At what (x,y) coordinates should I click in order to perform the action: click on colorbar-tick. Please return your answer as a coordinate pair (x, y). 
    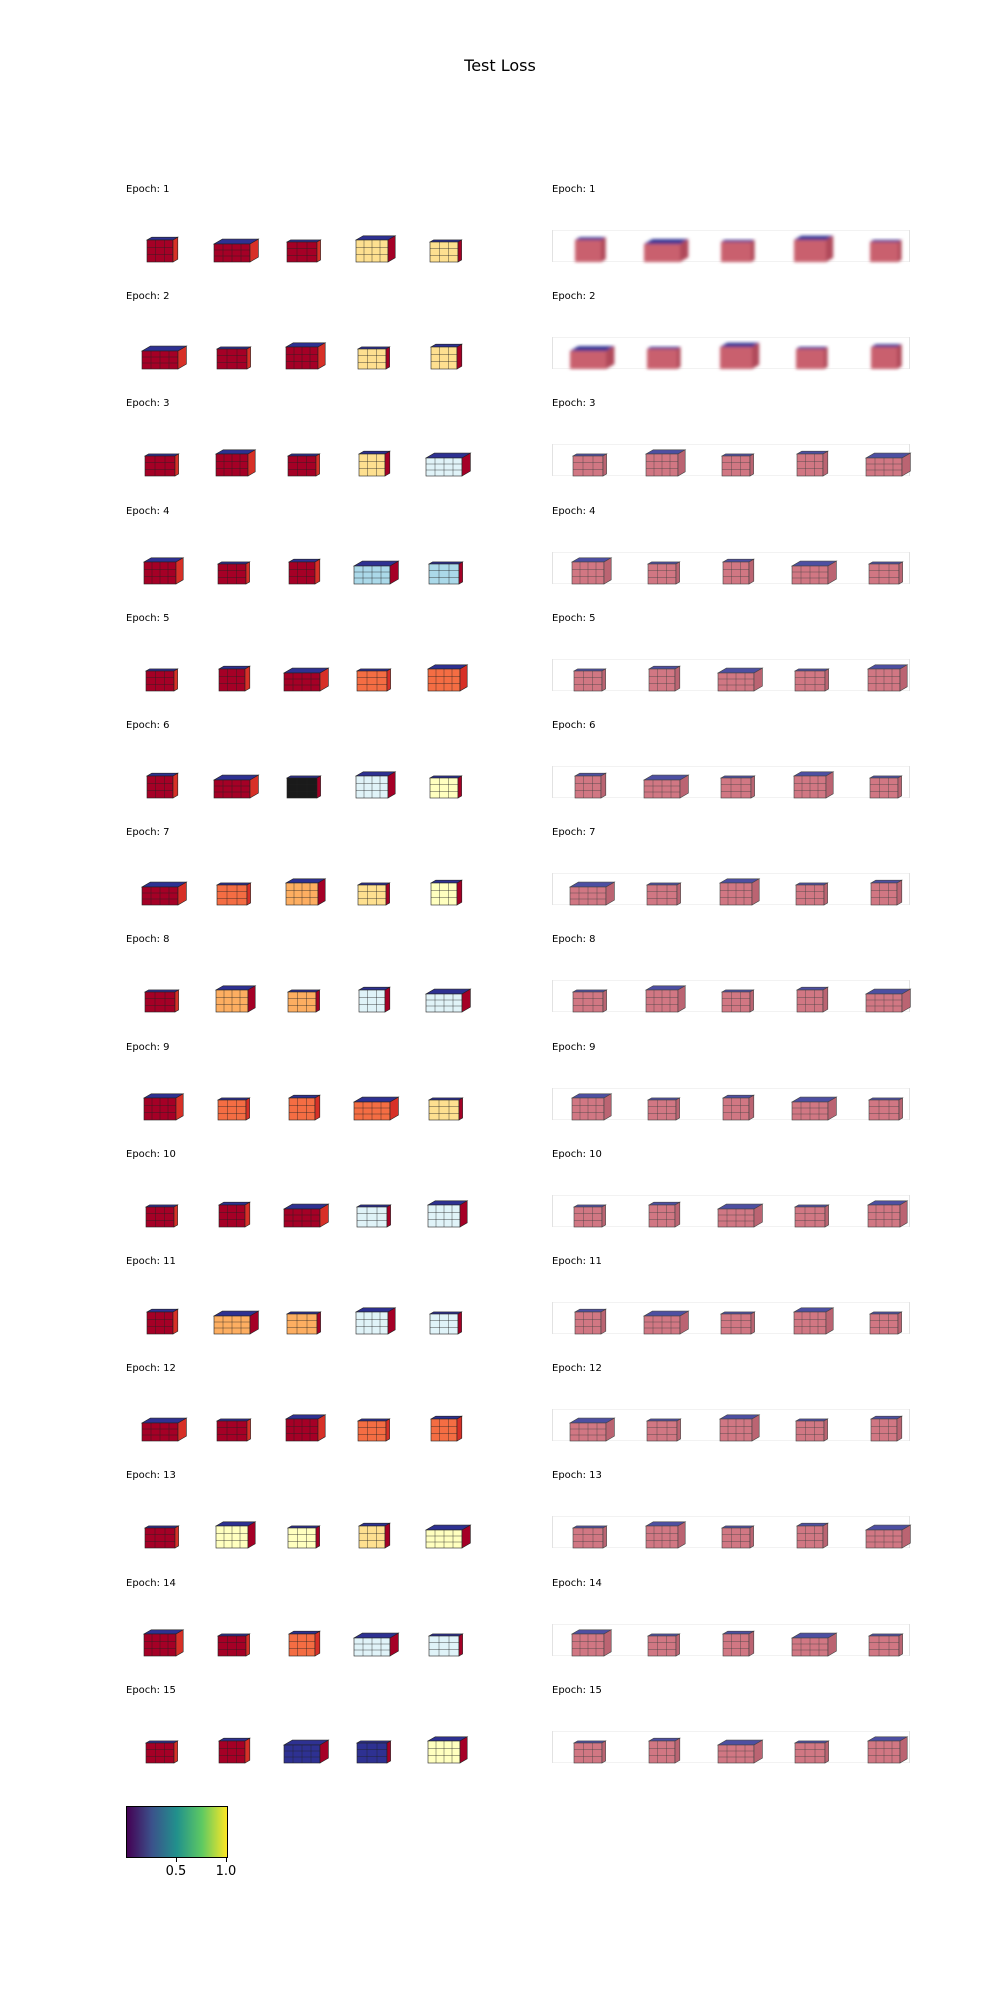
    Looking at the image, I should click on (176, 1859).